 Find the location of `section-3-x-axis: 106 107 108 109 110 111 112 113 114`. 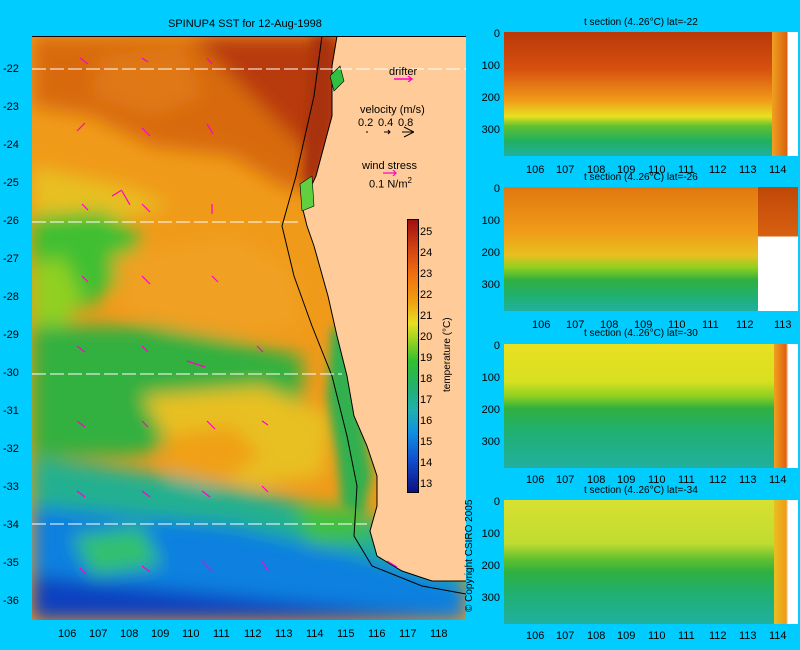

section-3-x-axis: 106 107 108 109 110 111 112 113 114 is located at coordinates (656, 480).